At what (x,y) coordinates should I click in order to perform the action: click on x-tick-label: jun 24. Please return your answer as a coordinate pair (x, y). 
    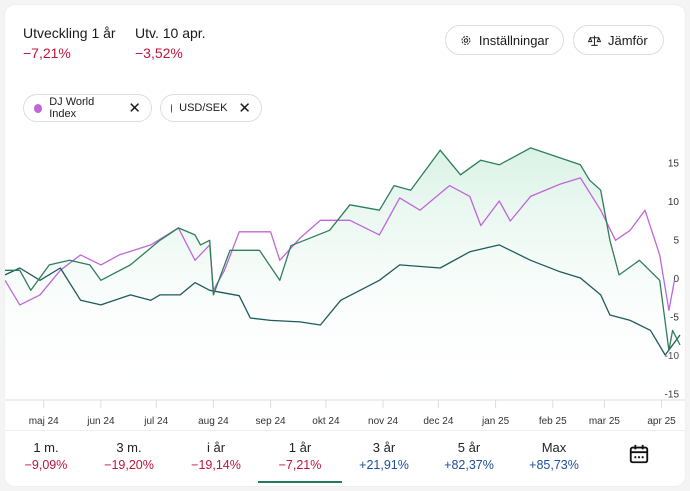
    Looking at the image, I should click on (100, 421).